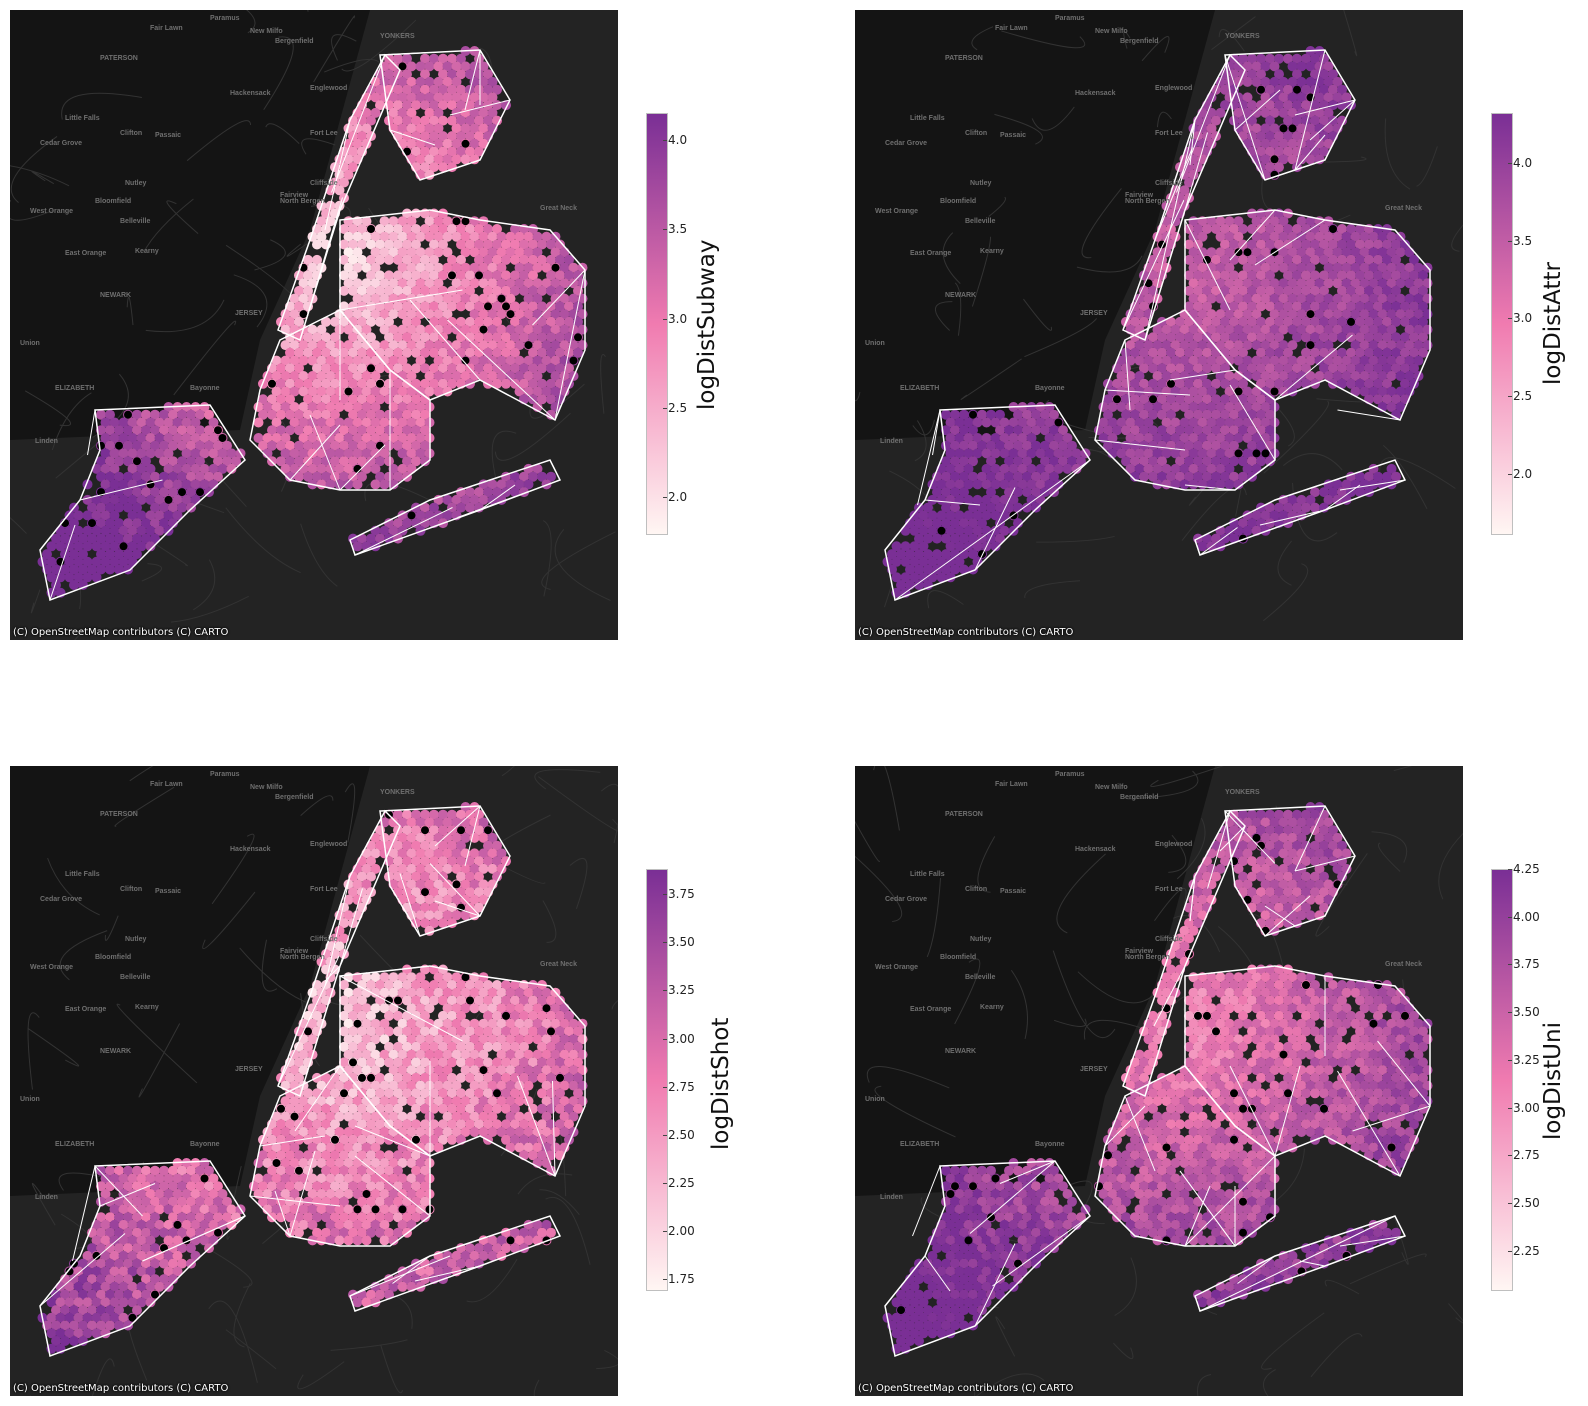 This screenshot has height=1406, width=1588. I want to click on basemap-road, so click(967, 991).